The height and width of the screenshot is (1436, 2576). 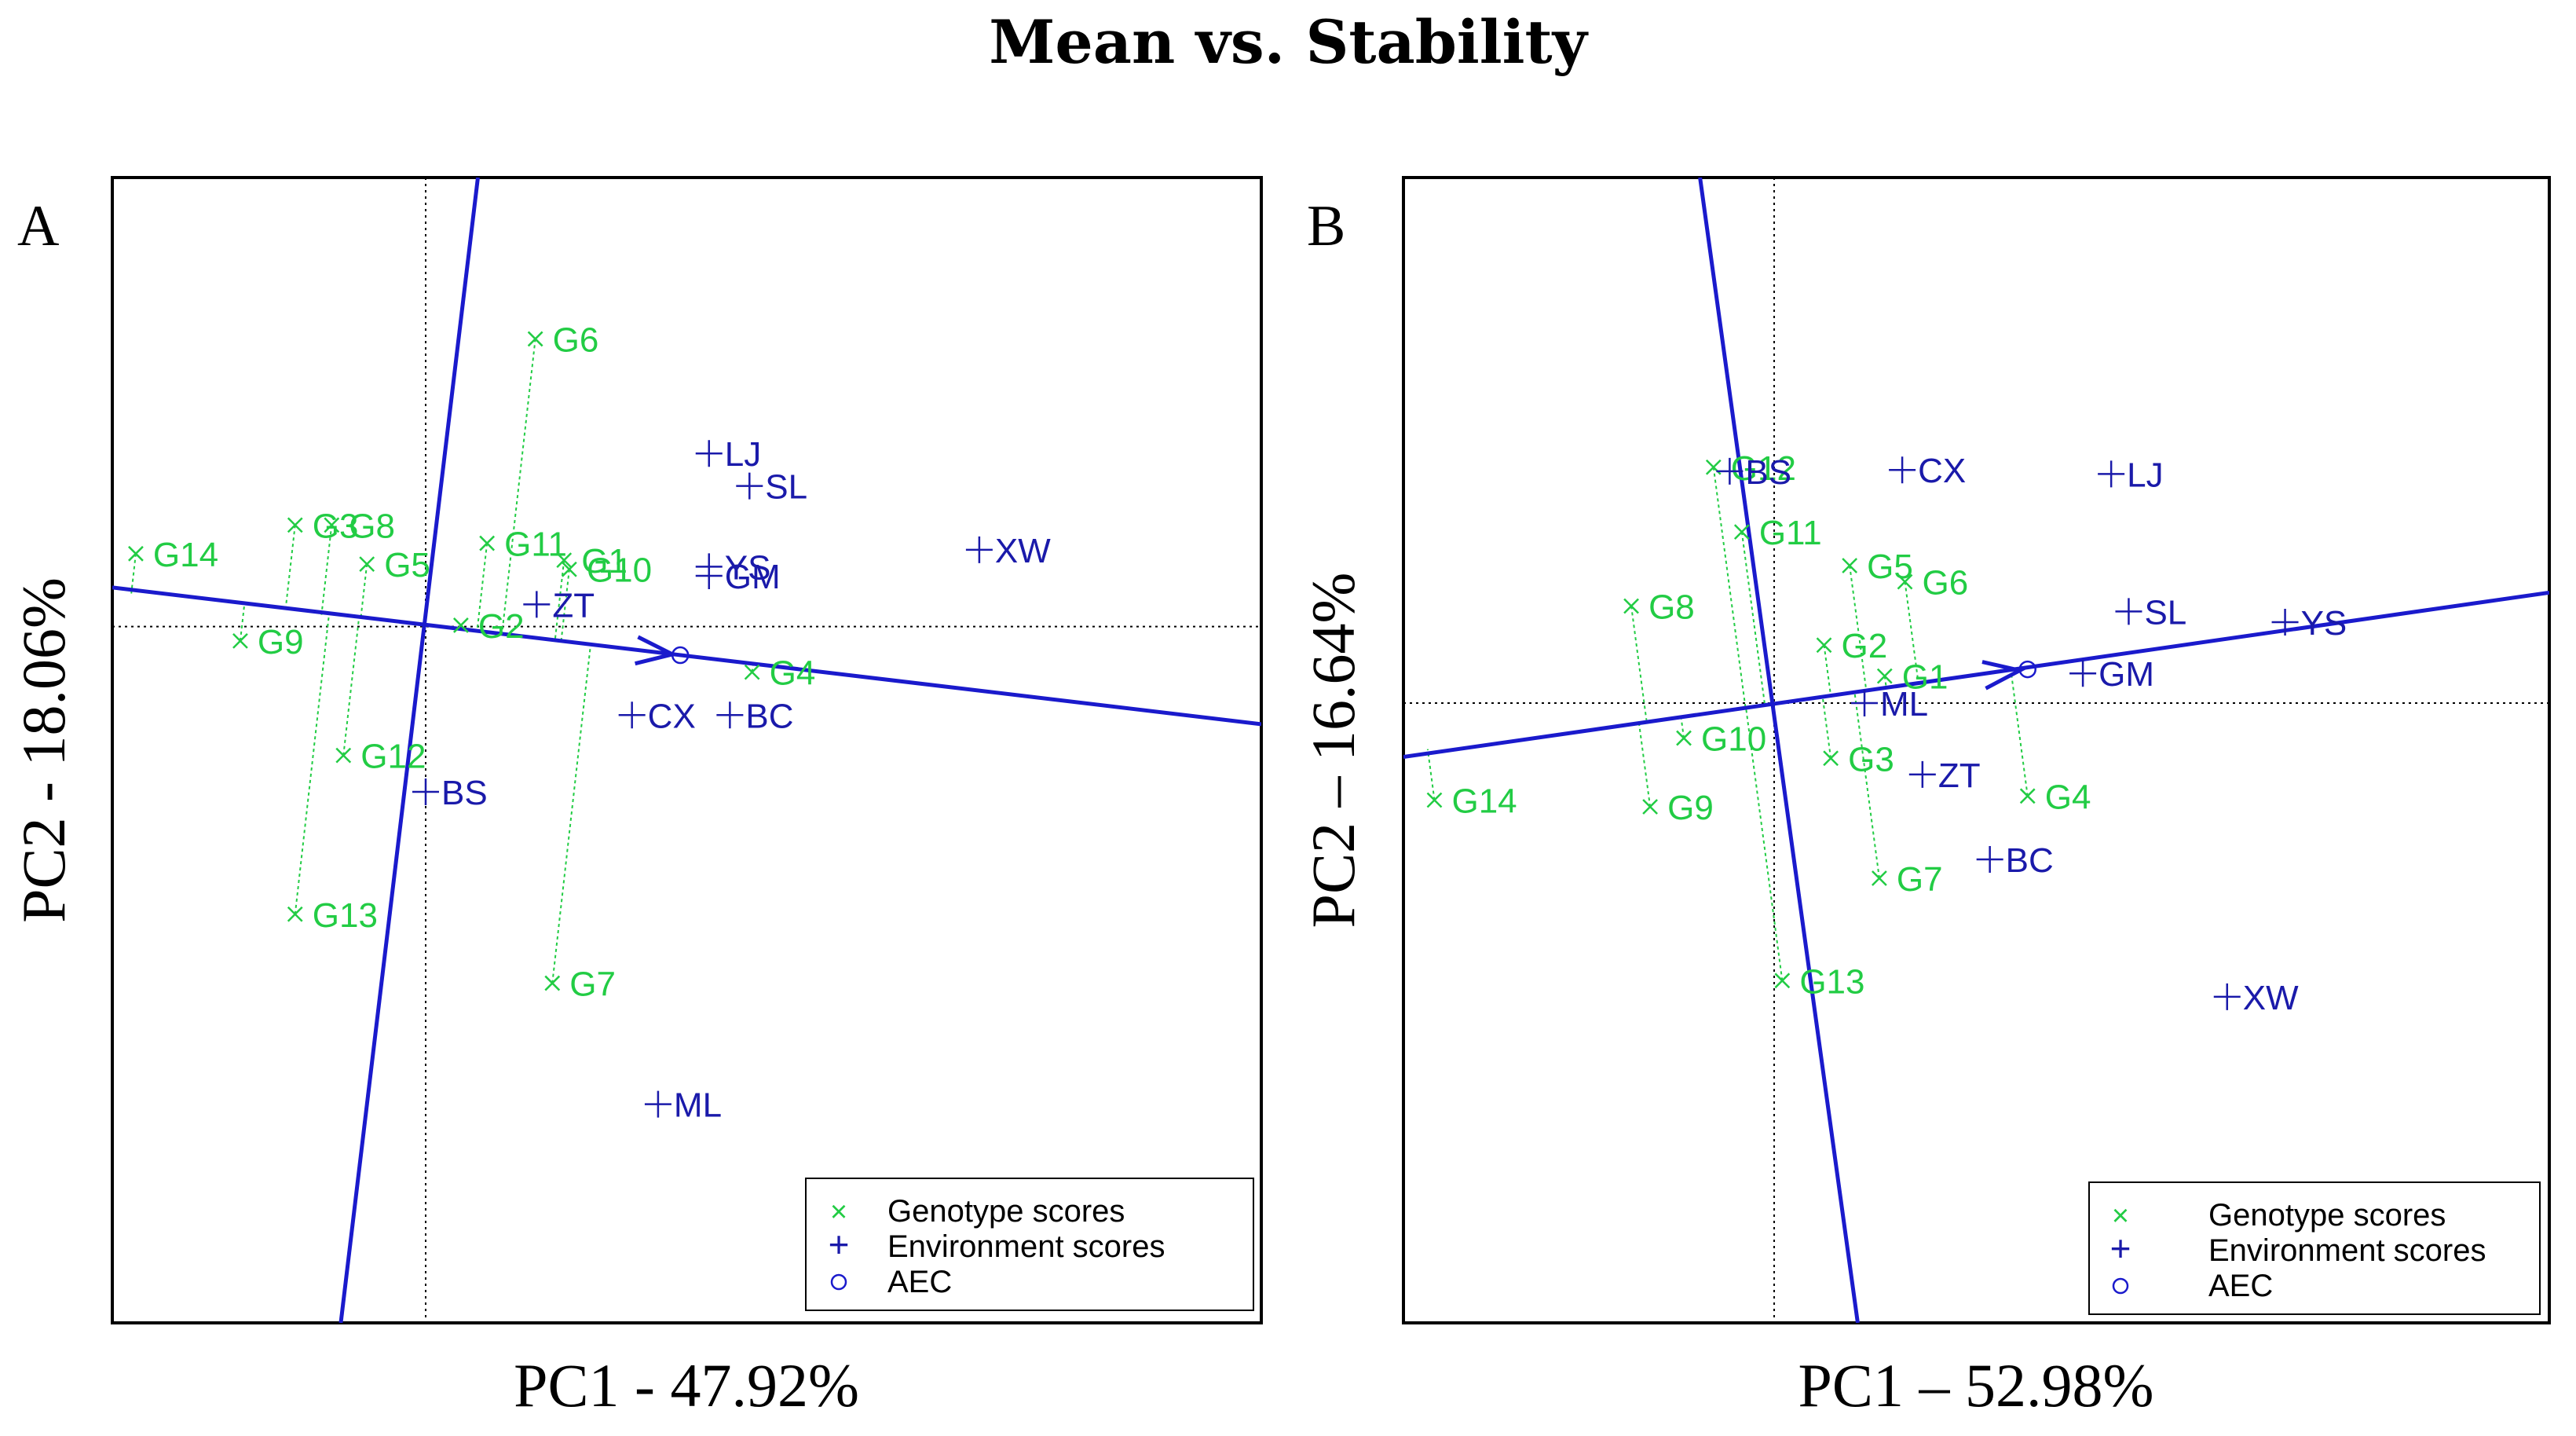 I want to click on genotype-label: G6, so click(x=1946, y=584).